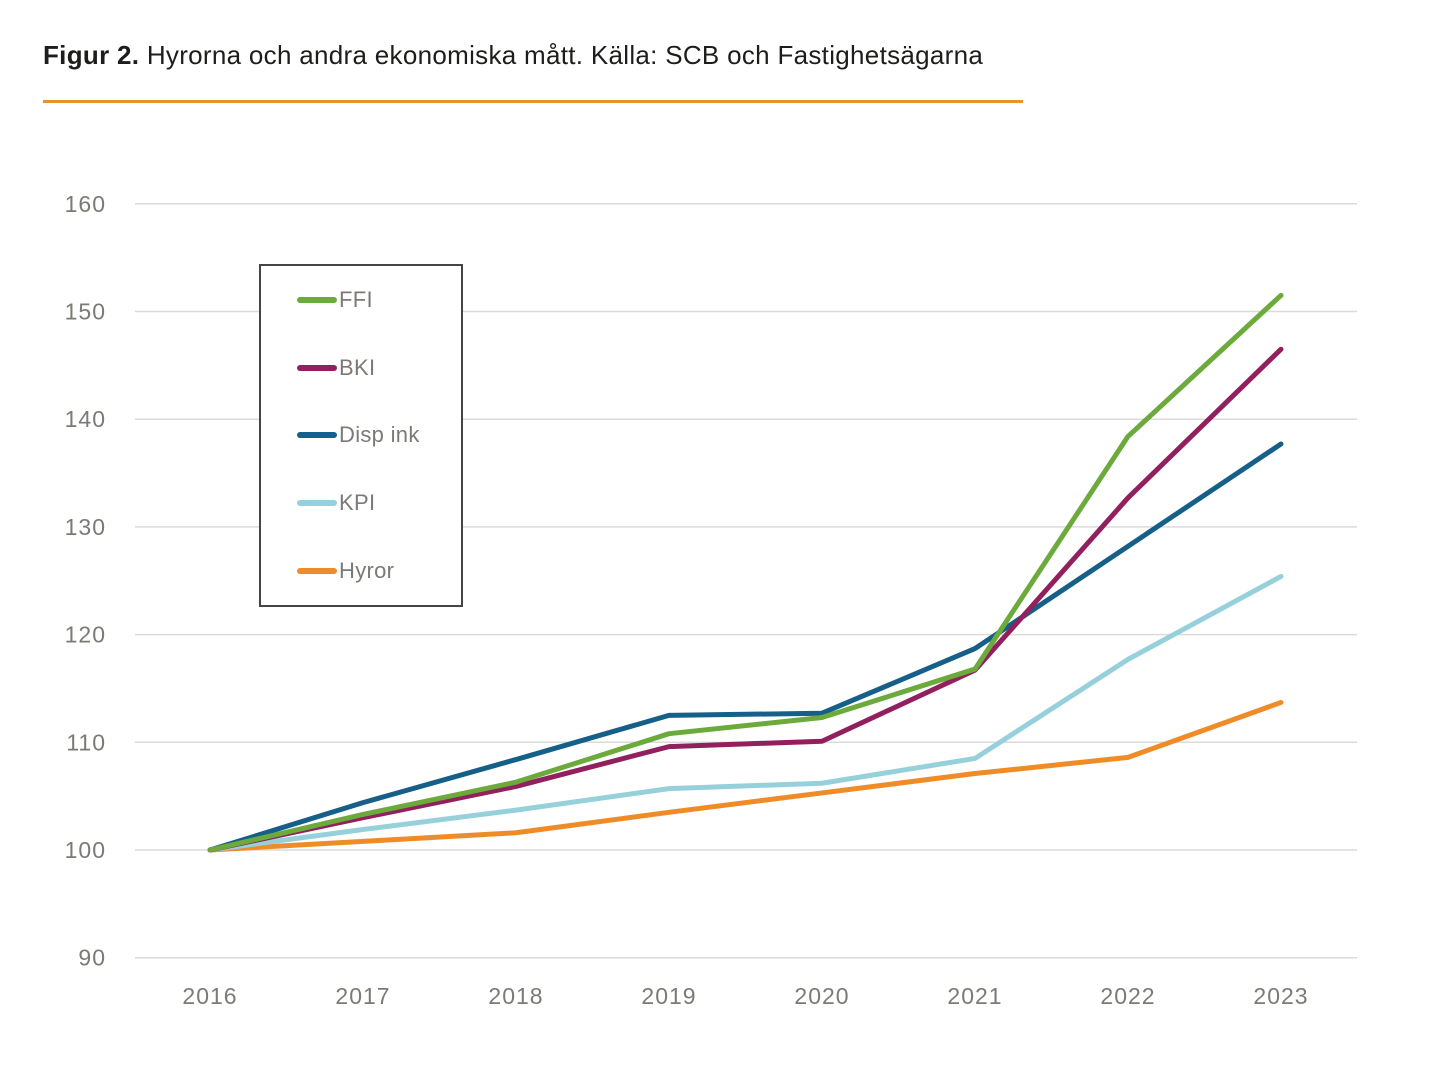 The image size is (1437, 1086). What do you see at coordinates (85, 204) in the screenshot?
I see `y-tick-label-160: 160` at bounding box center [85, 204].